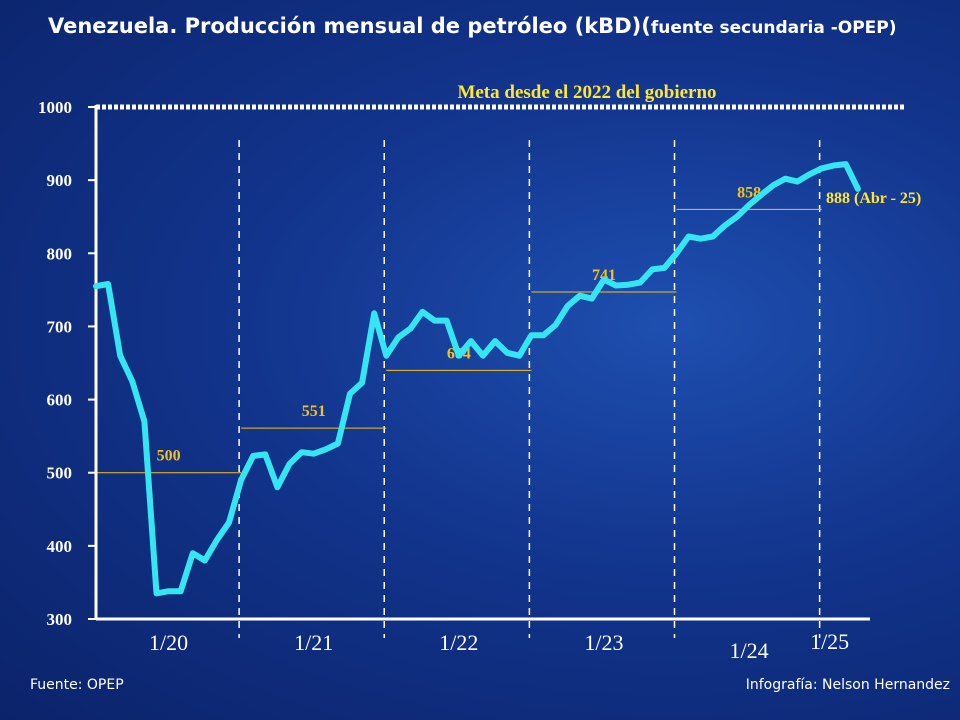 The image size is (960, 720). I want to click on x-axis-labels: 1/20 1/21 1/22 1/23 1/24 1/25, so click(499, 646).